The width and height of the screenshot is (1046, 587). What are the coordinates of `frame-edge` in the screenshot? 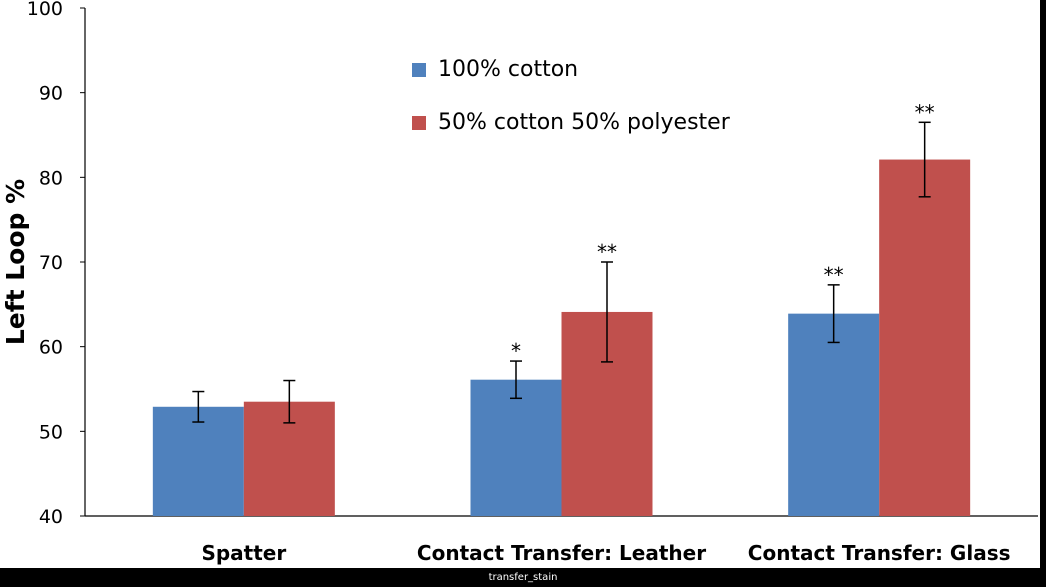 It's located at (1043, 284).